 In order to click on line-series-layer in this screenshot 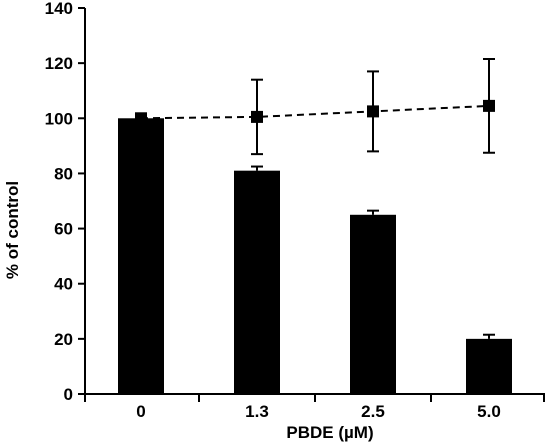, I will do `click(315, 107)`.